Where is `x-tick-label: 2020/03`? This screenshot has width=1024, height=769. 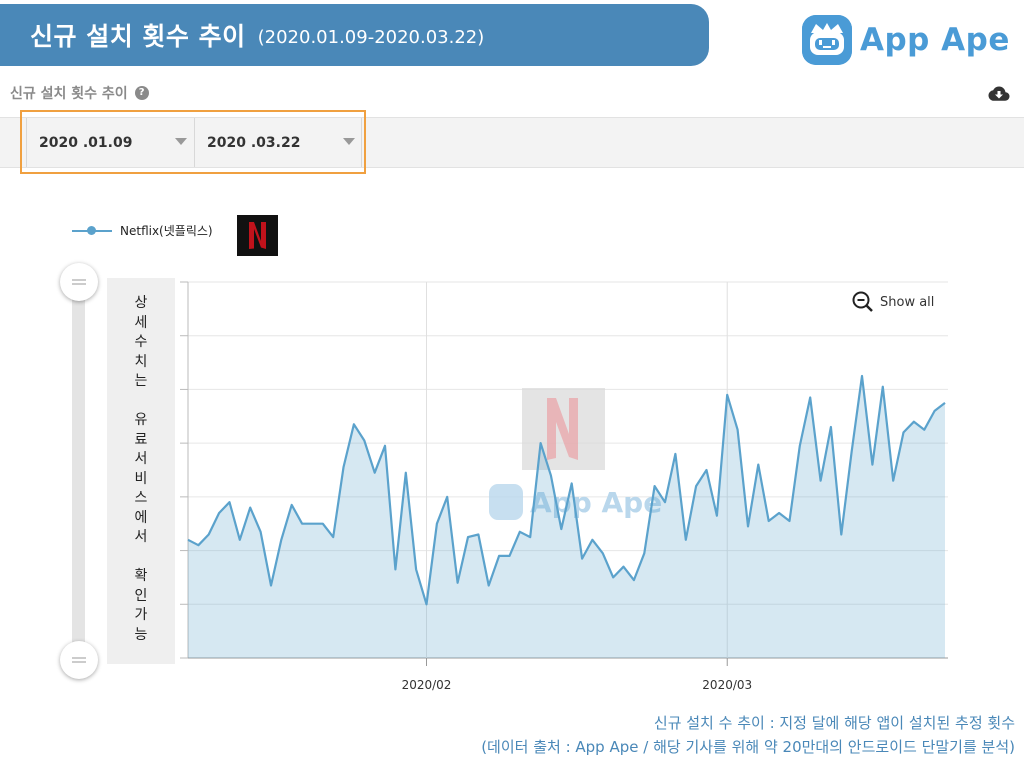
x-tick-label: 2020/03 is located at coordinates (727, 685).